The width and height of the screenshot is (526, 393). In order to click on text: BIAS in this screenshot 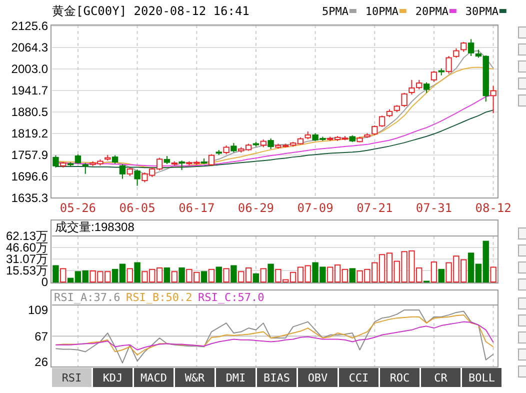, I will do `click(277, 378)`.